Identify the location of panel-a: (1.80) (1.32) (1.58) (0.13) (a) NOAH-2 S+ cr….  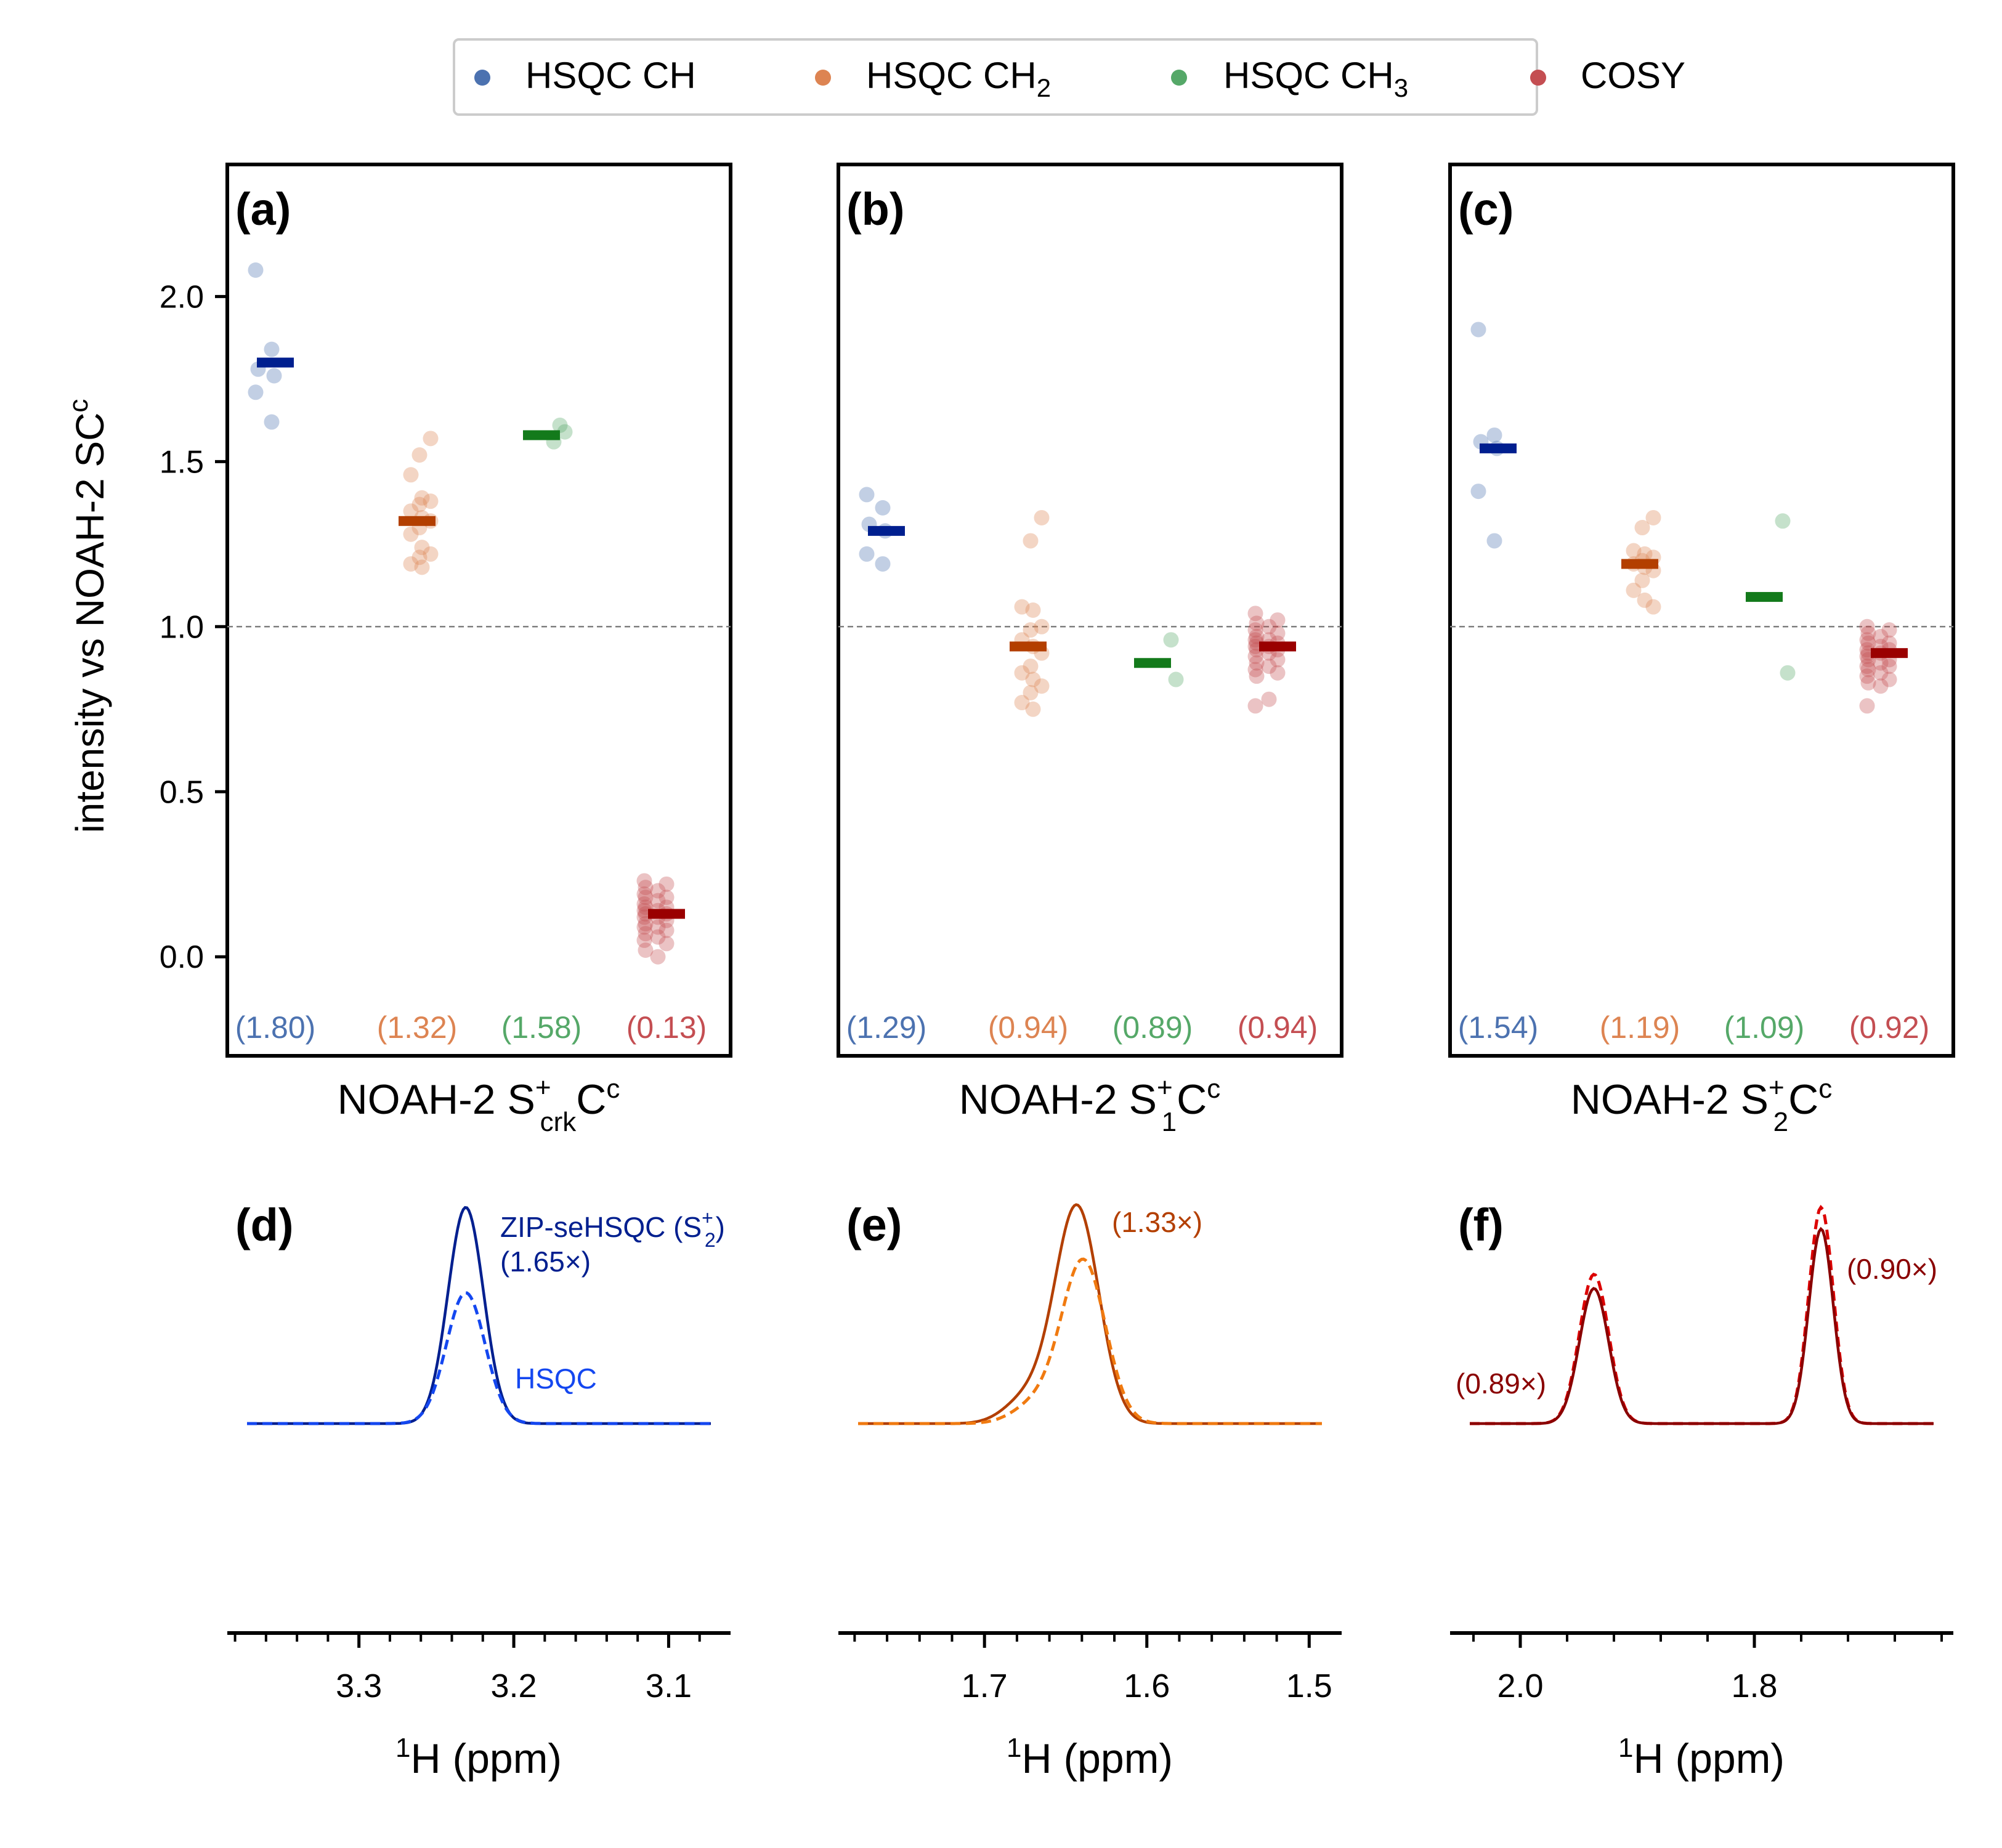
(478, 650).